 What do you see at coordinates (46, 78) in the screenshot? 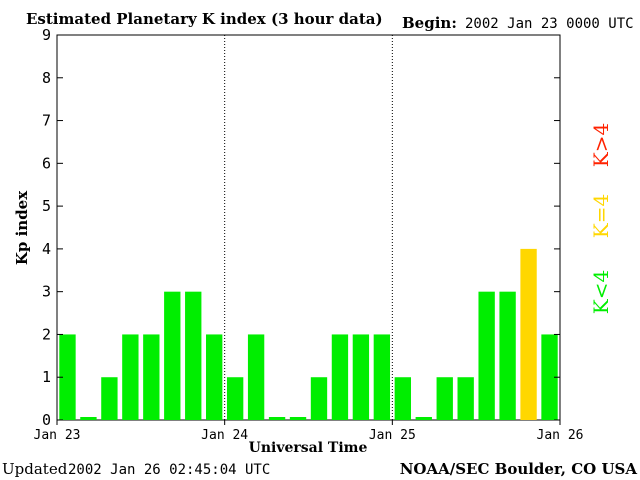
I see `y-tick-label: 8` at bounding box center [46, 78].